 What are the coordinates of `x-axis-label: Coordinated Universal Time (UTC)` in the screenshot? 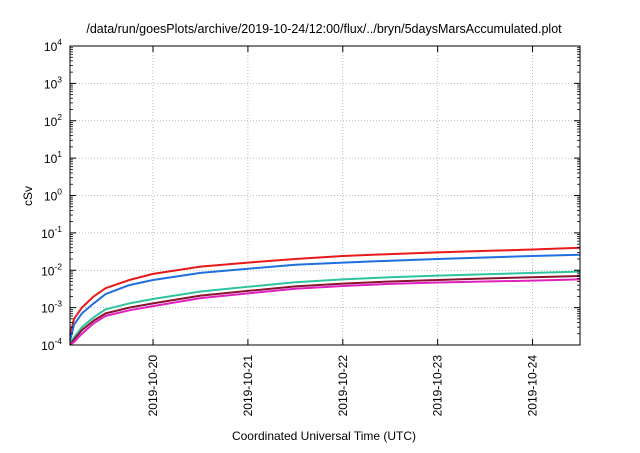 It's located at (324, 436).